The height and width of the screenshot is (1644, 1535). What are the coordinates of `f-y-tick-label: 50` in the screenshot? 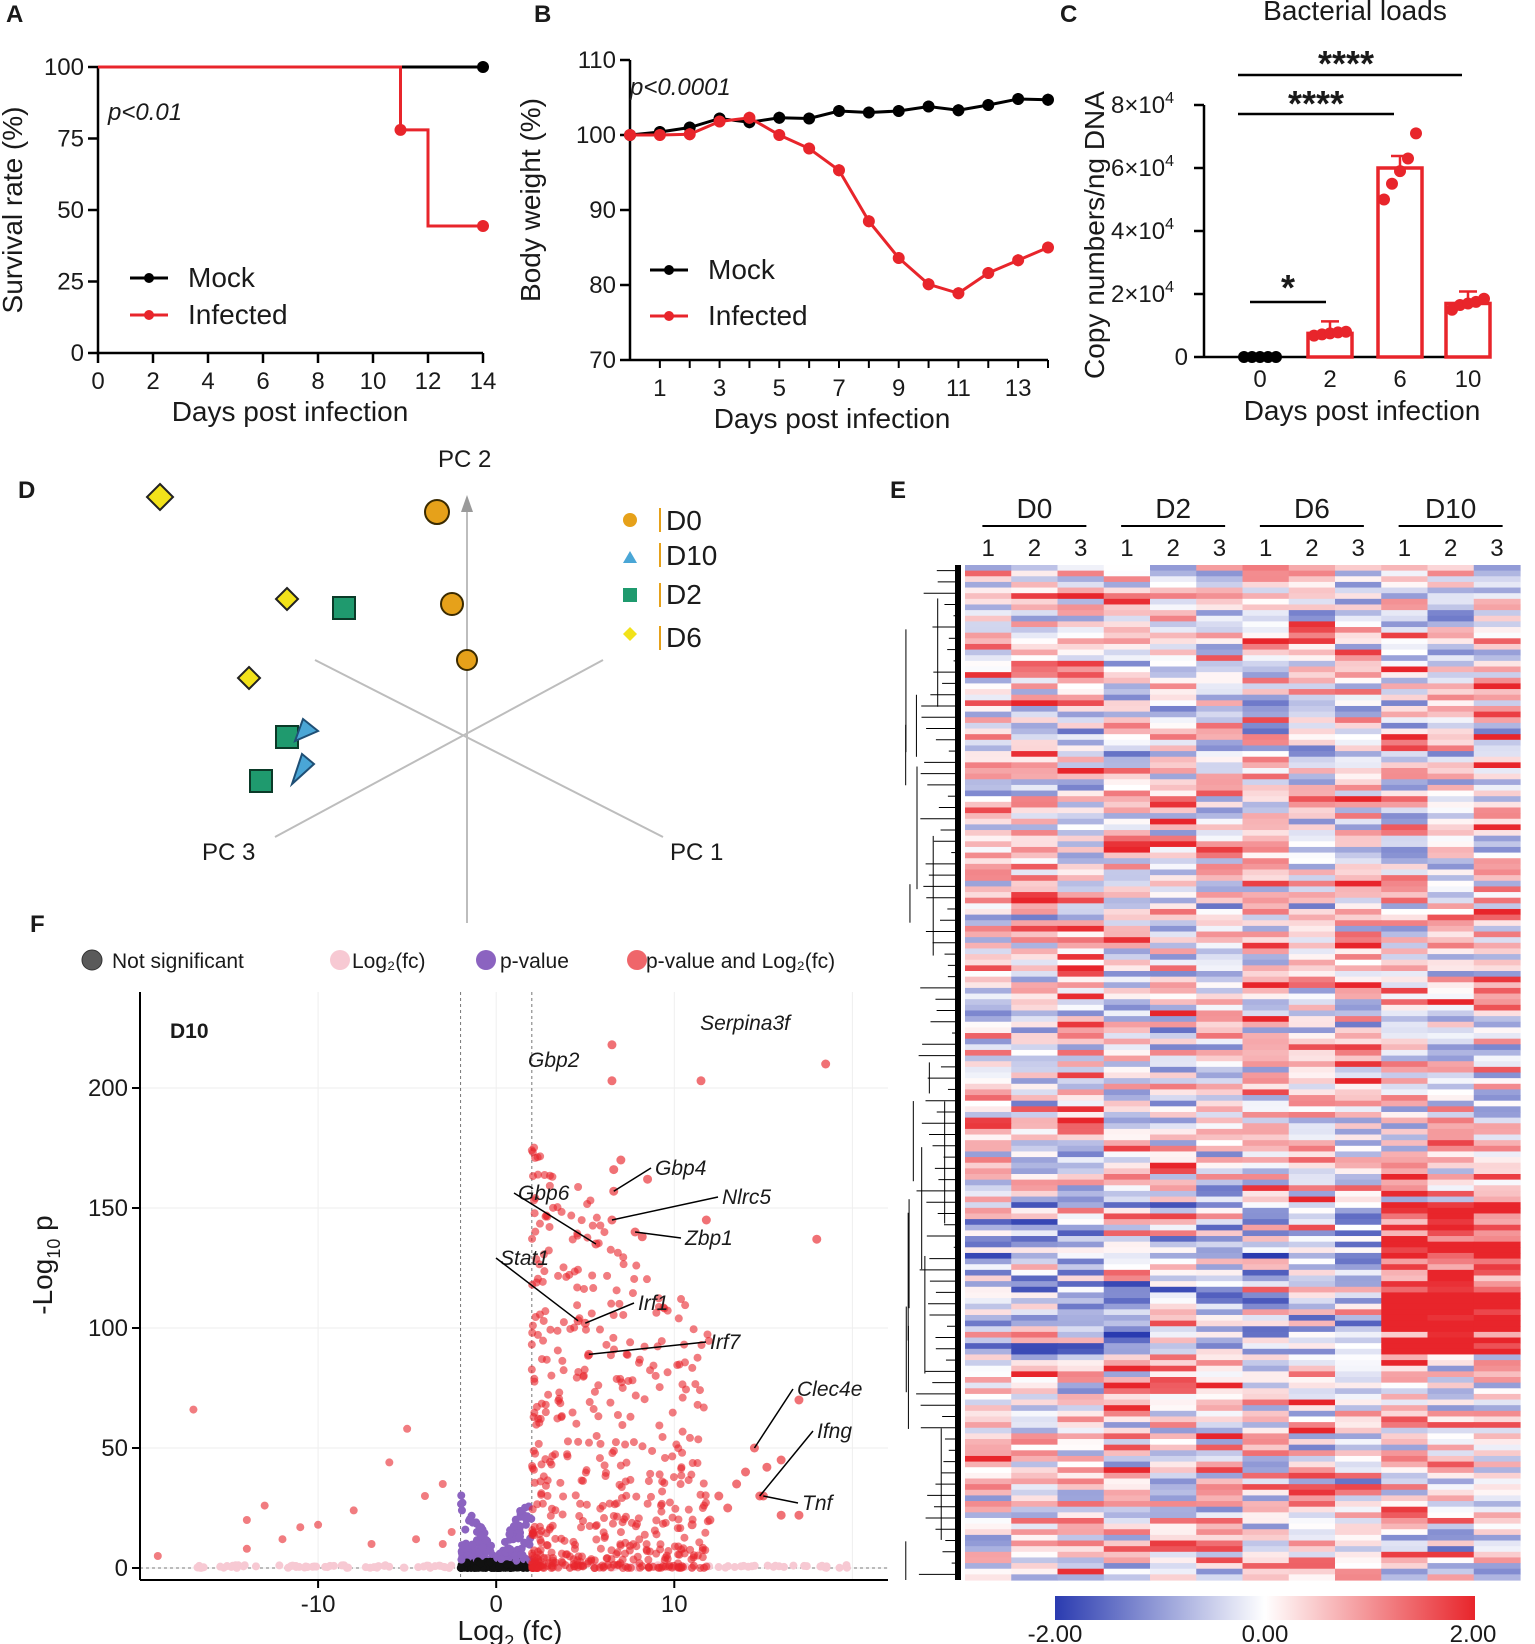 It's located at (114, 1448).